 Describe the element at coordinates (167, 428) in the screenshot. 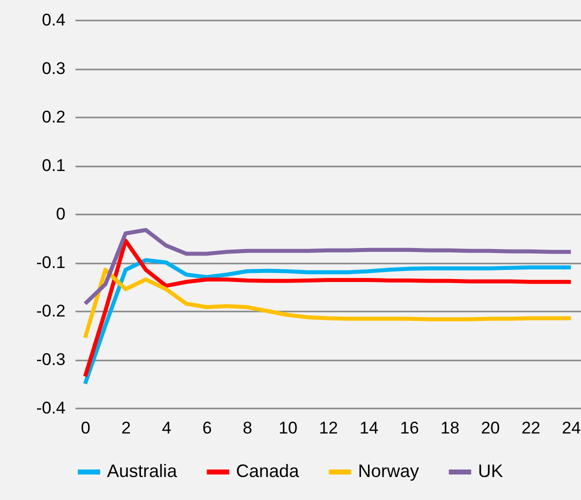

I see `x-tick-label: 4` at that location.